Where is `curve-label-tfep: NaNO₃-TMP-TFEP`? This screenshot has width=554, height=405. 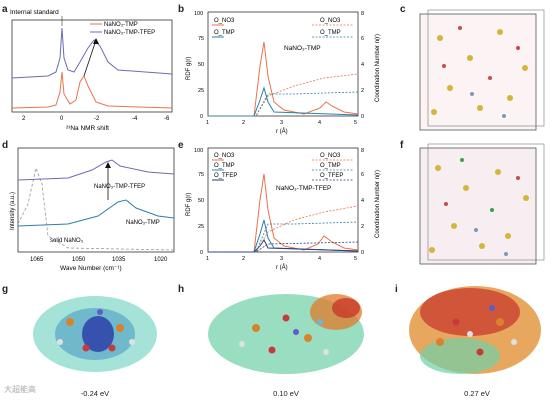
curve-label-tfep: NaNO₃-TMP-TFEP is located at coordinates (119, 187).